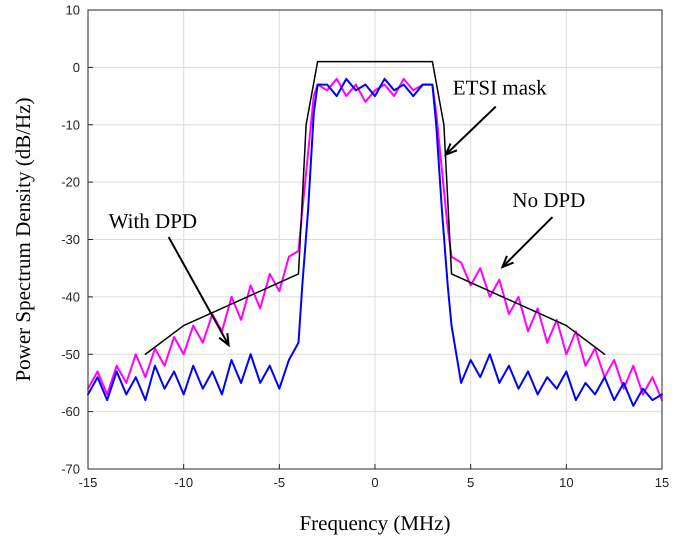  I want to click on x-axis-title: Frequency (MHz), so click(375, 523).